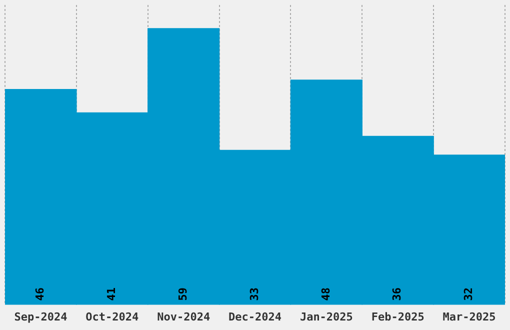 The height and width of the screenshot is (330, 510). What do you see at coordinates (397, 294) in the screenshot?
I see `data-label: 36` at bounding box center [397, 294].